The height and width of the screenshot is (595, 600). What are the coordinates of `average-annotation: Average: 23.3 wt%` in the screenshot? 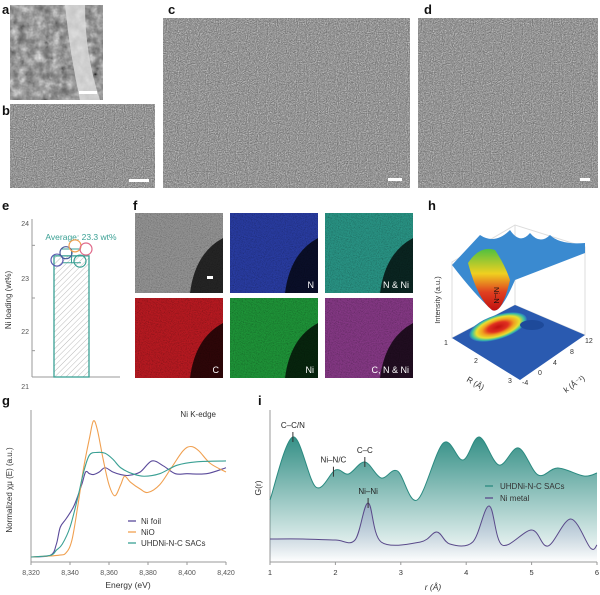 It's located at (81, 237).